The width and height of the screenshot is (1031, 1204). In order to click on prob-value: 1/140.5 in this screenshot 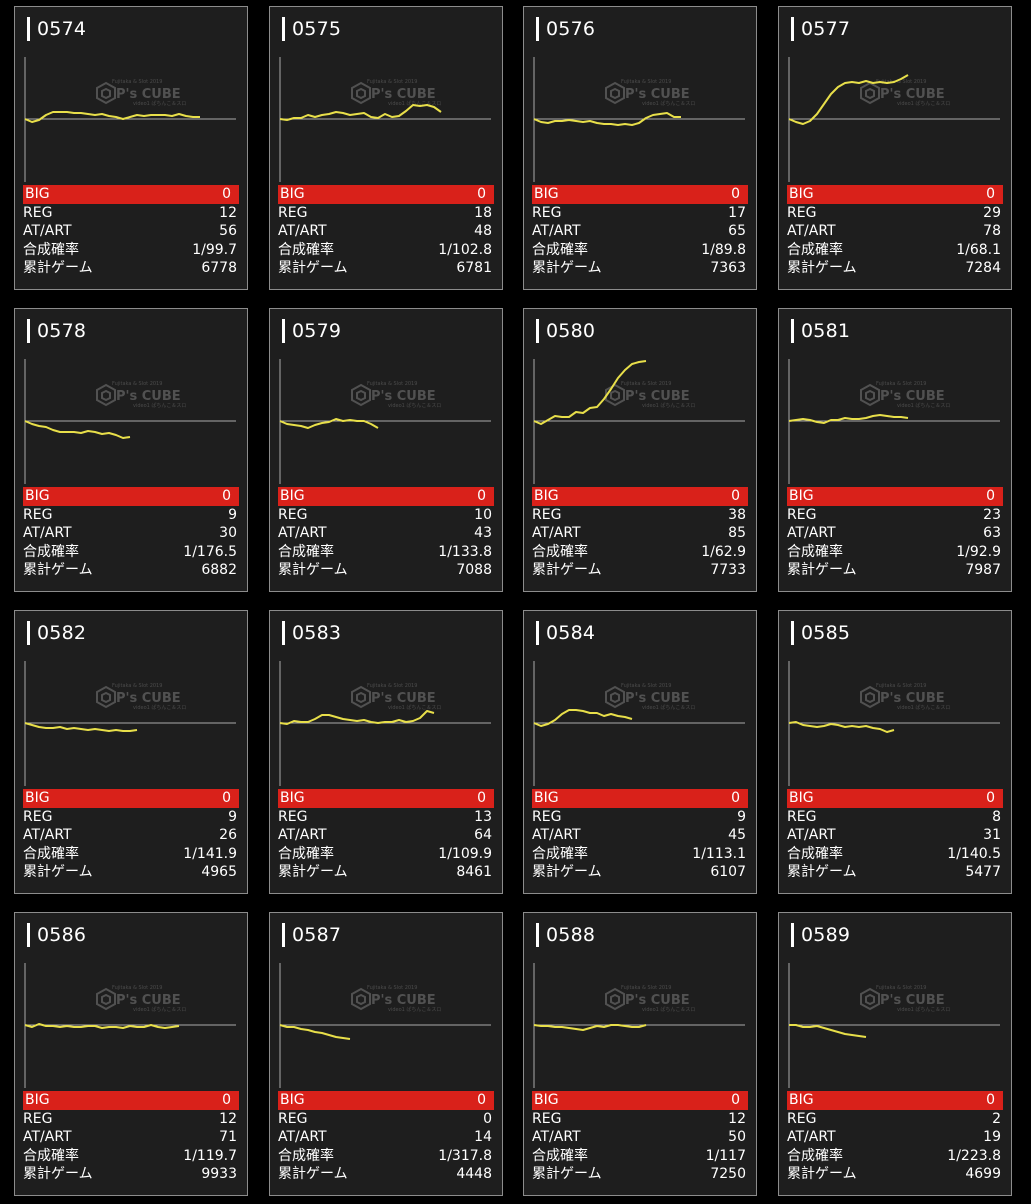, I will do `click(974, 853)`.